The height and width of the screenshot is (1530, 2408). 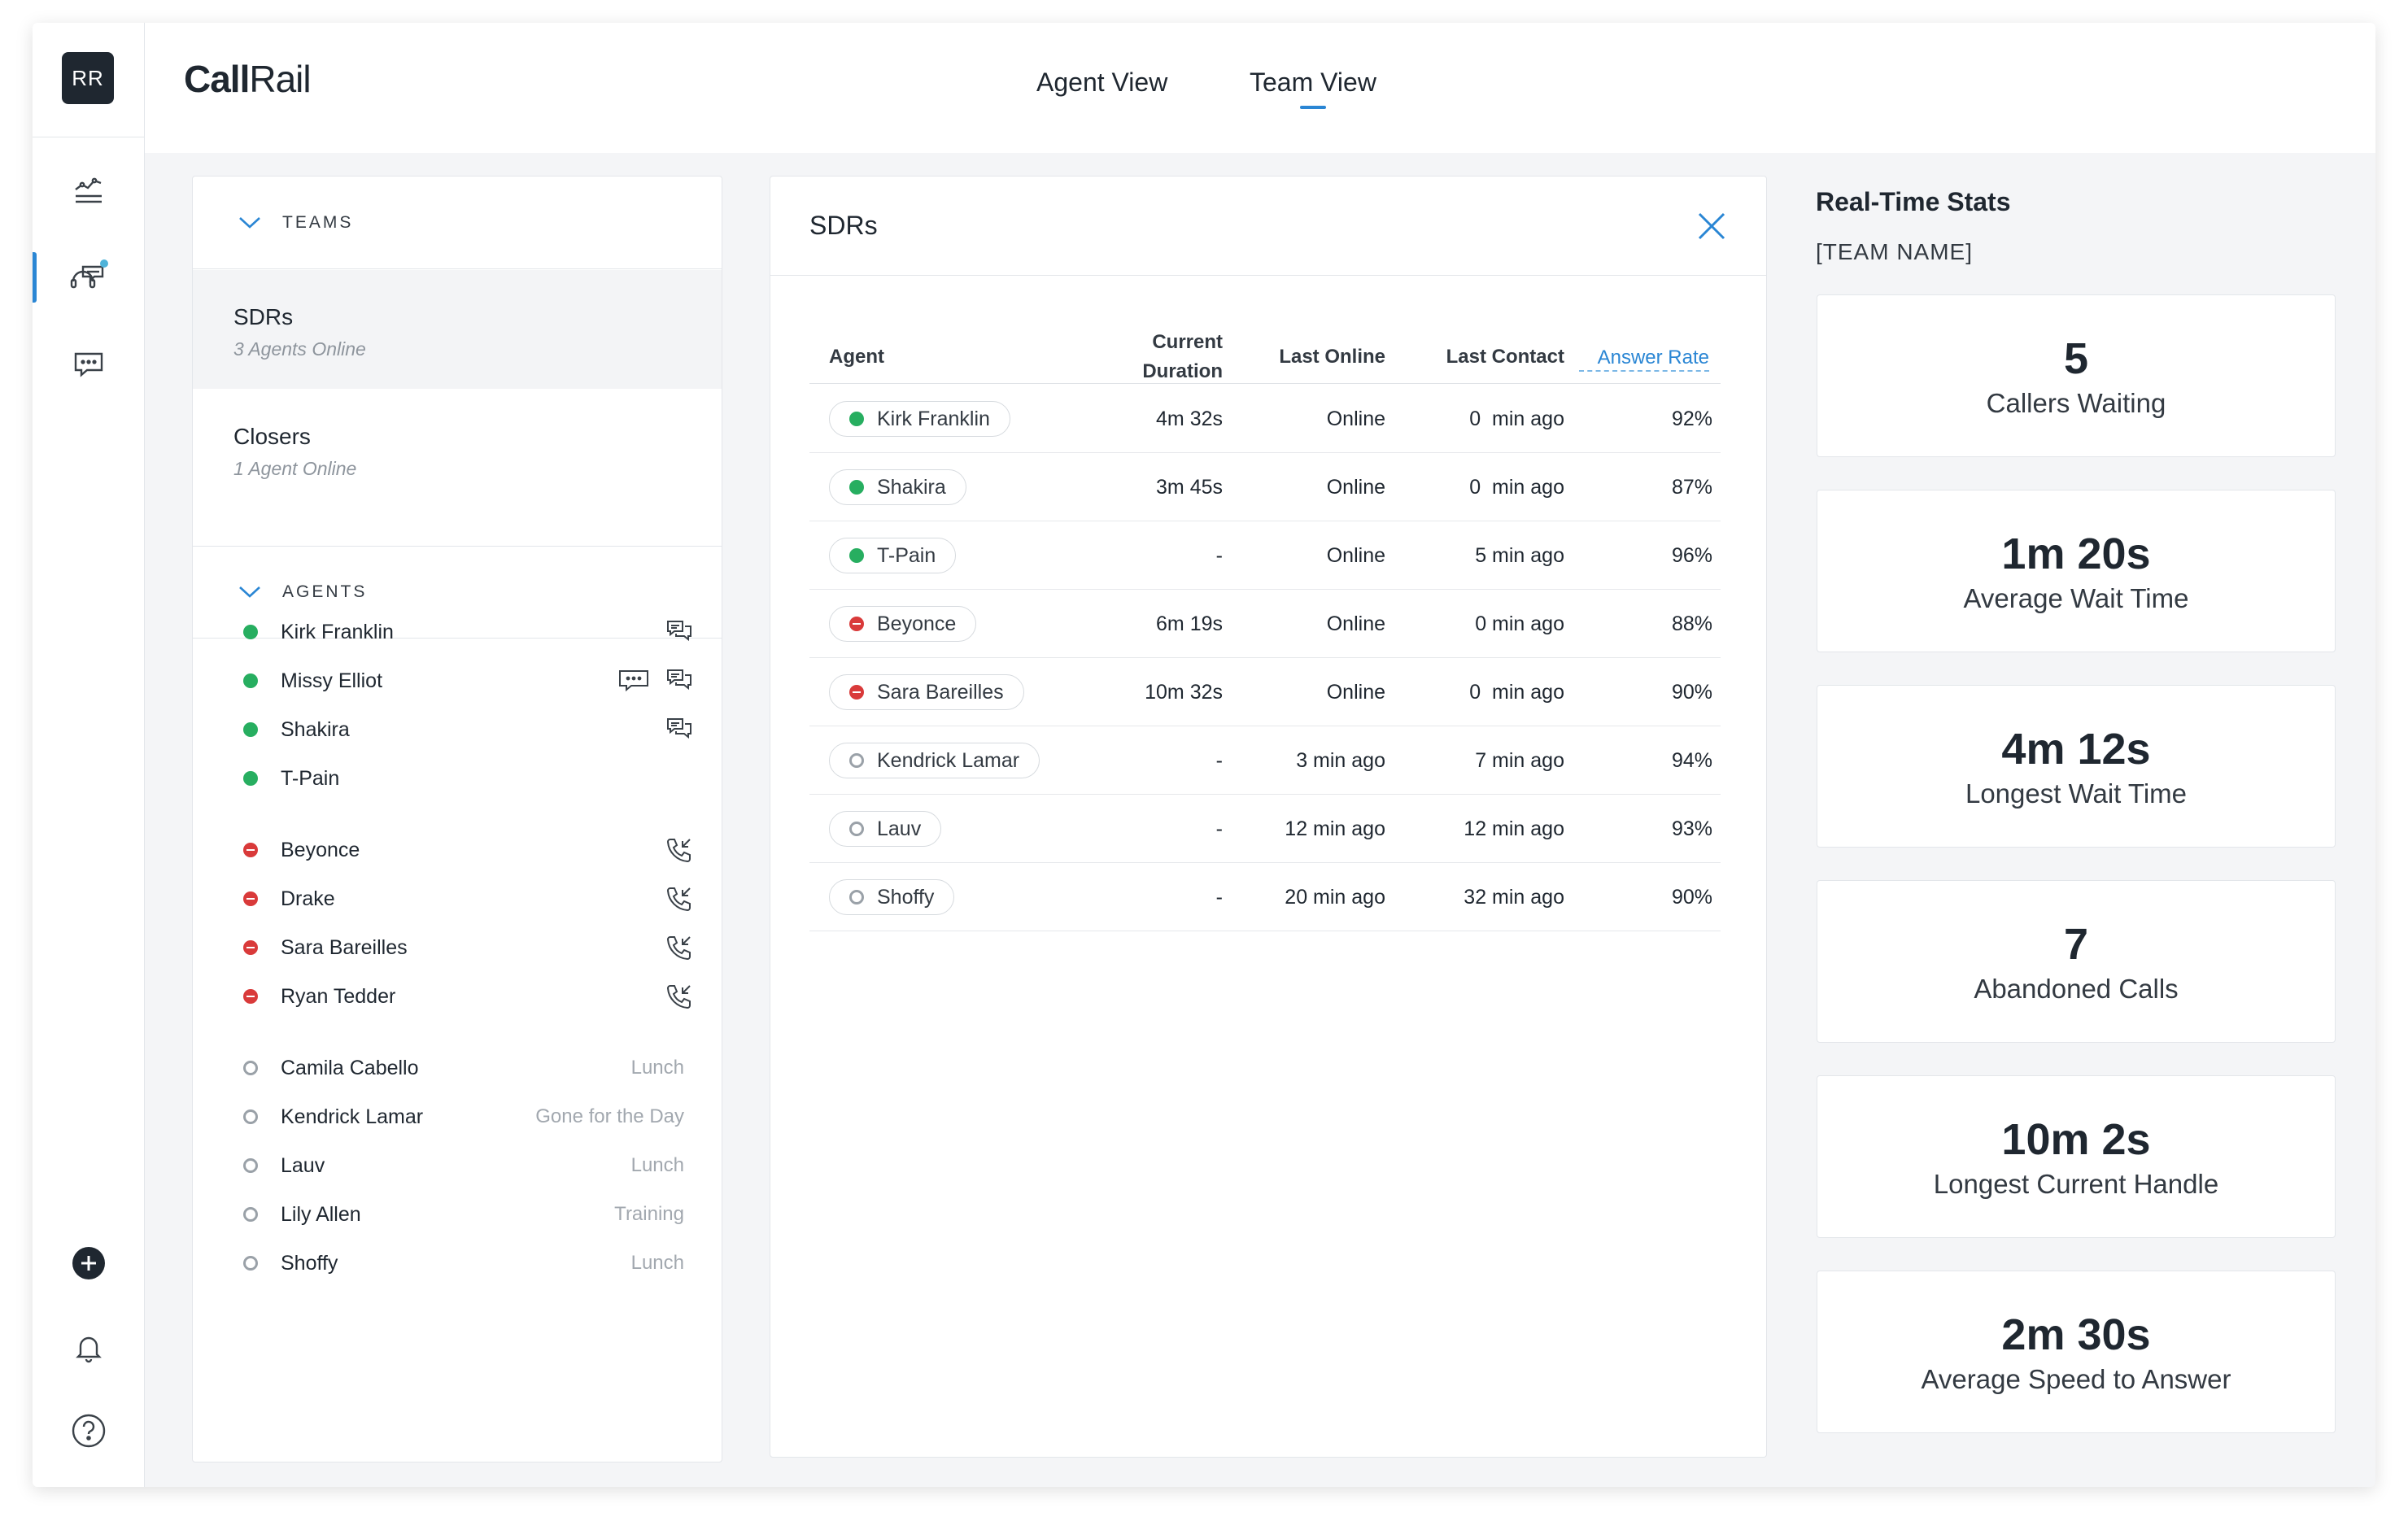 What do you see at coordinates (353, 1117) in the screenshot?
I see `agent-name: Kendrick Lamar` at bounding box center [353, 1117].